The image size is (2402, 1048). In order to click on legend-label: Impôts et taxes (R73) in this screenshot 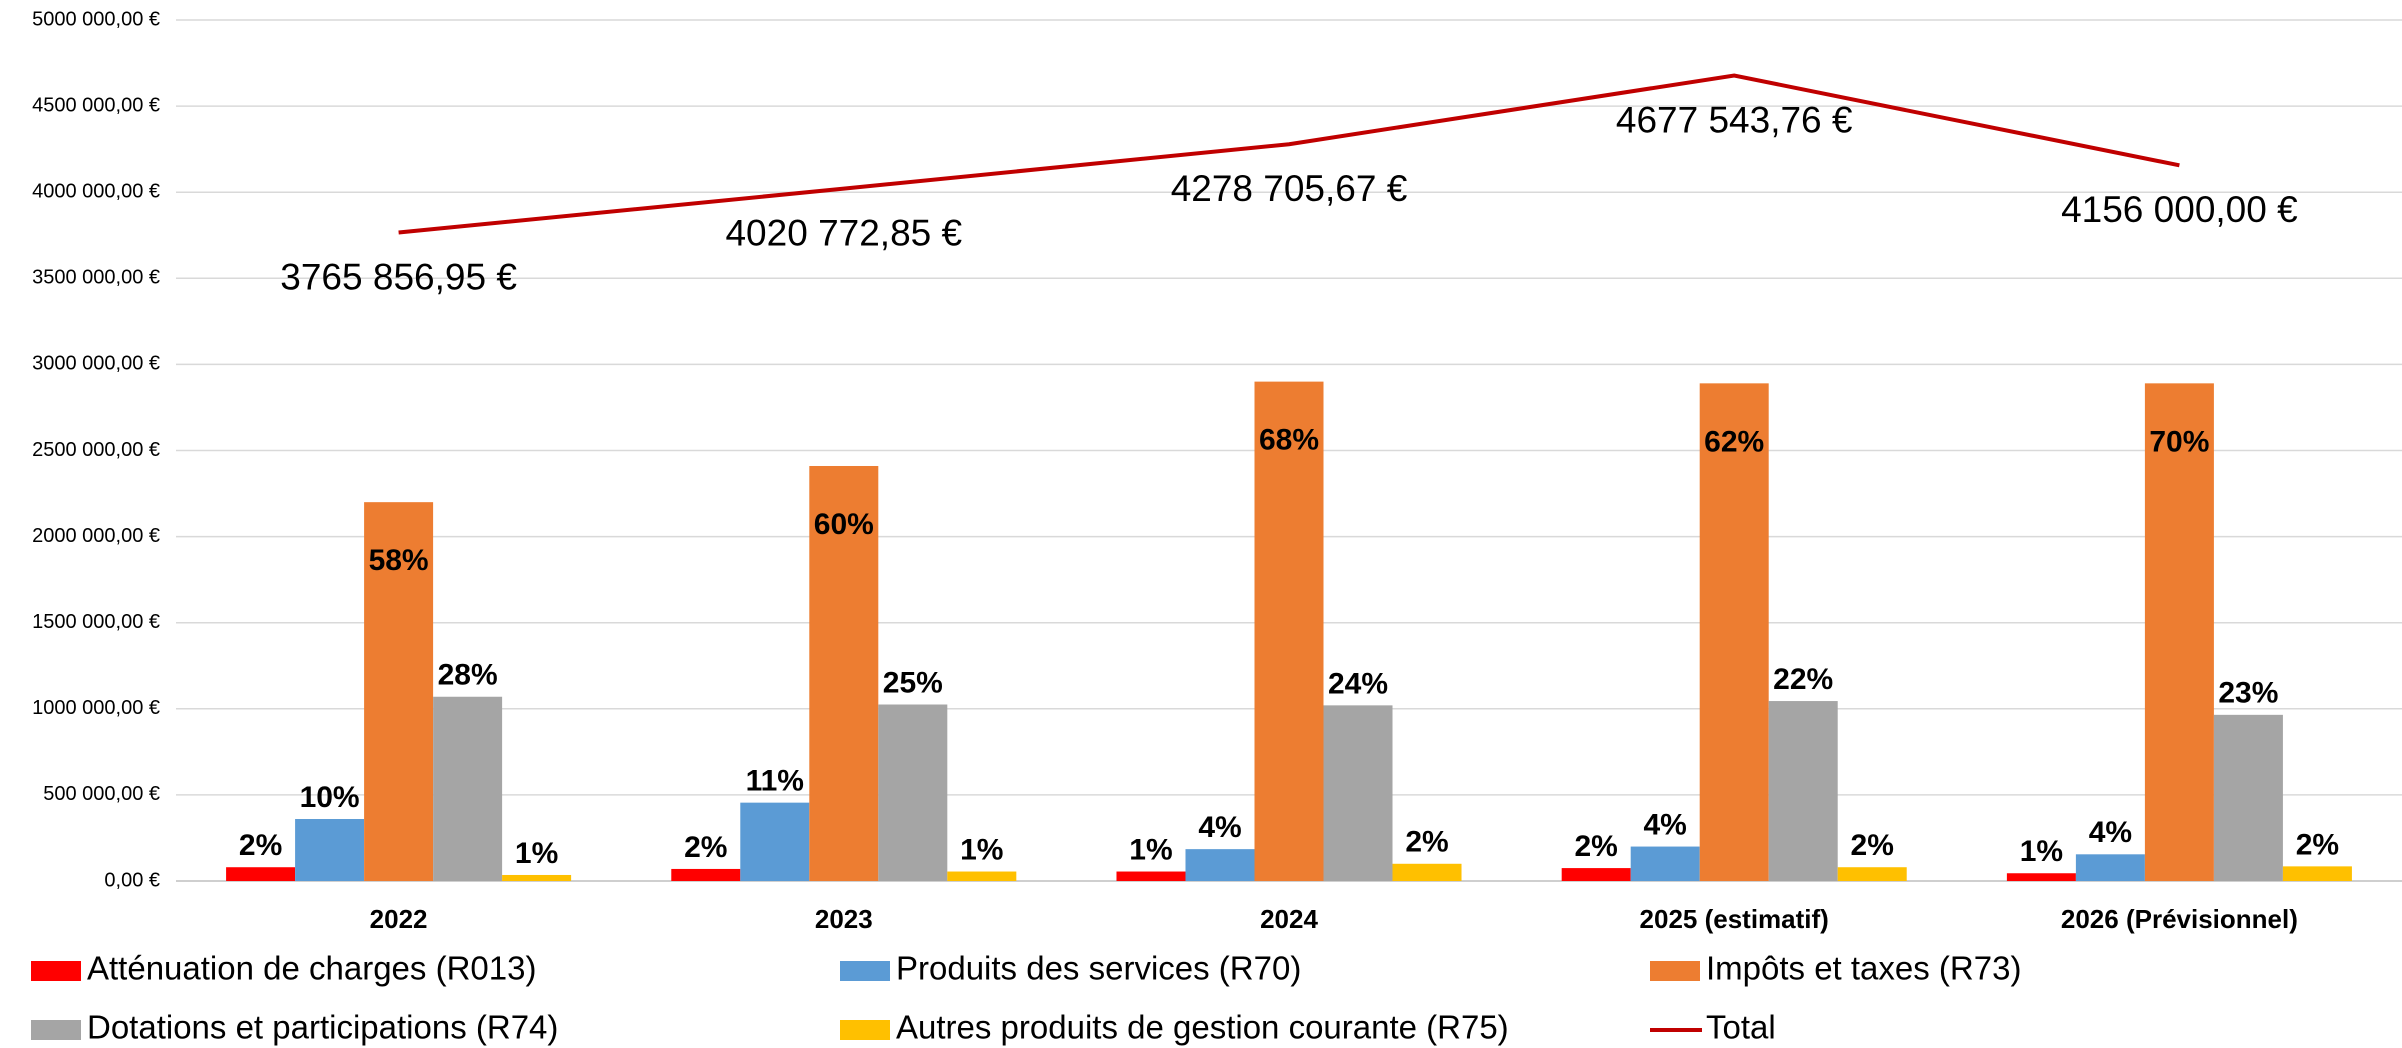, I will do `click(1863, 968)`.